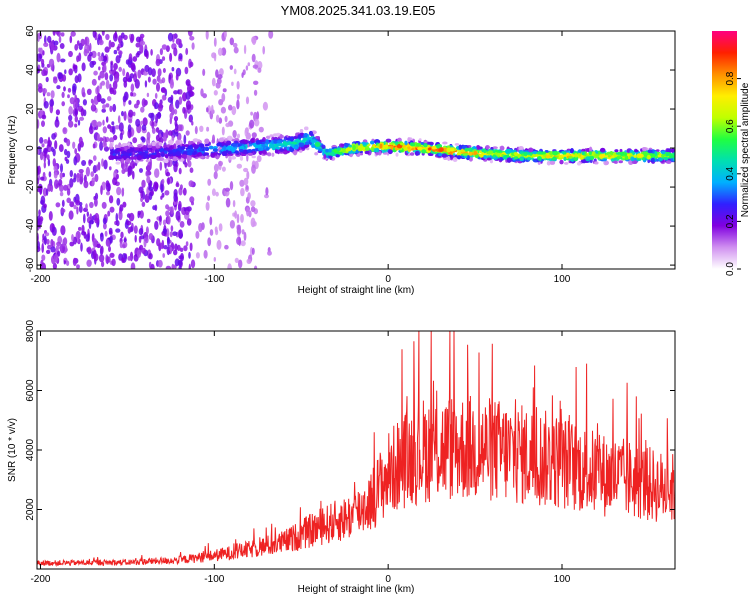 The width and height of the screenshot is (750, 600). Describe the element at coordinates (40, 279) in the screenshot. I see `spectrogram-x-tick-label: -200` at that location.